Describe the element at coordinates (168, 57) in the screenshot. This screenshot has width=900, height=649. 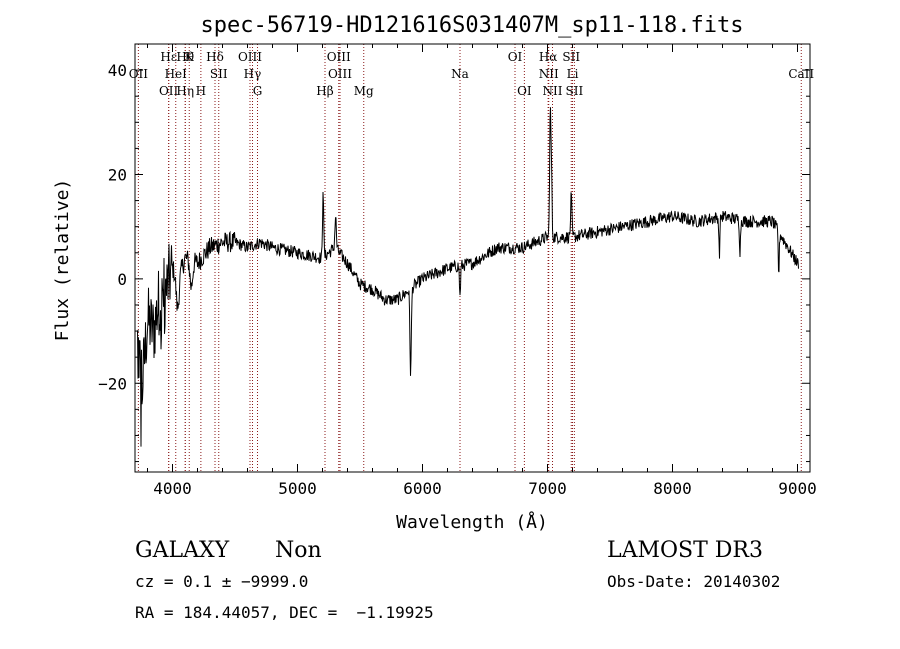
I see `line-marker-label: Hε` at that location.